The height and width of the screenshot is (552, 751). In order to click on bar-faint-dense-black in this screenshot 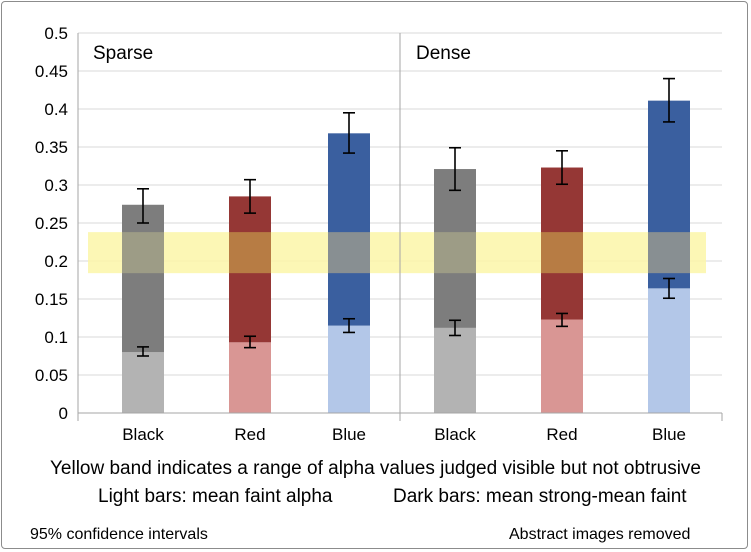, I will do `click(455, 370)`.